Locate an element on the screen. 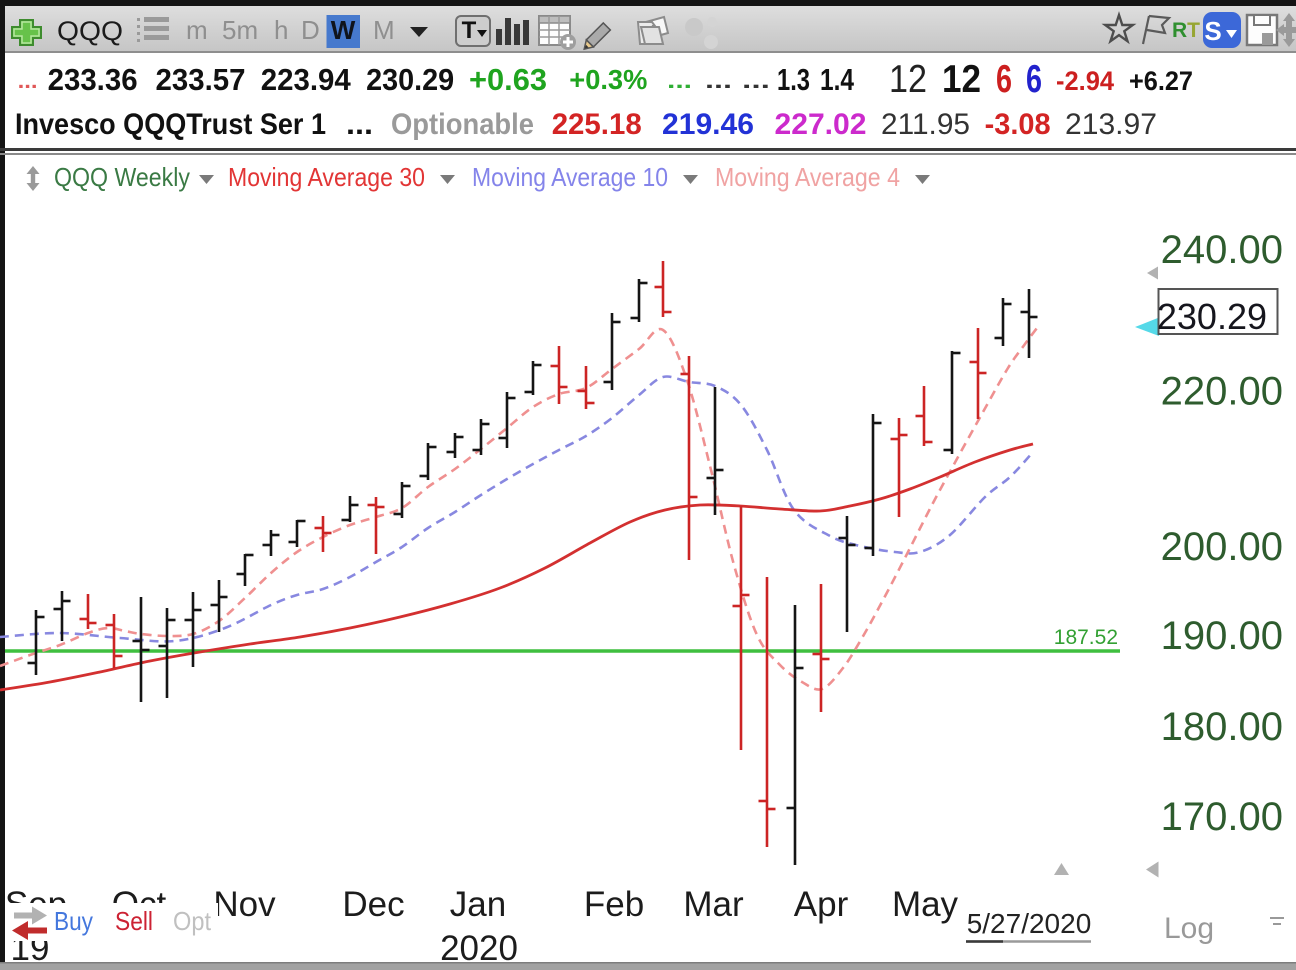 The height and width of the screenshot is (970, 1296). svg-text: -2.94 is located at coordinates (1085, 81).